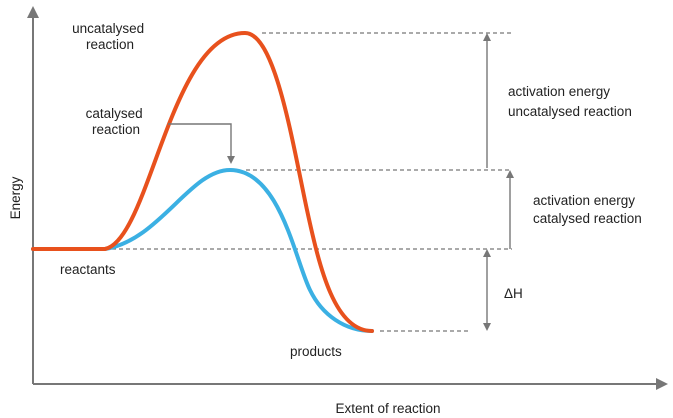 The width and height of the screenshot is (673, 418). What do you see at coordinates (559, 91) in the screenshot?
I see `activation-uncatalysed-line-1: activation energy` at bounding box center [559, 91].